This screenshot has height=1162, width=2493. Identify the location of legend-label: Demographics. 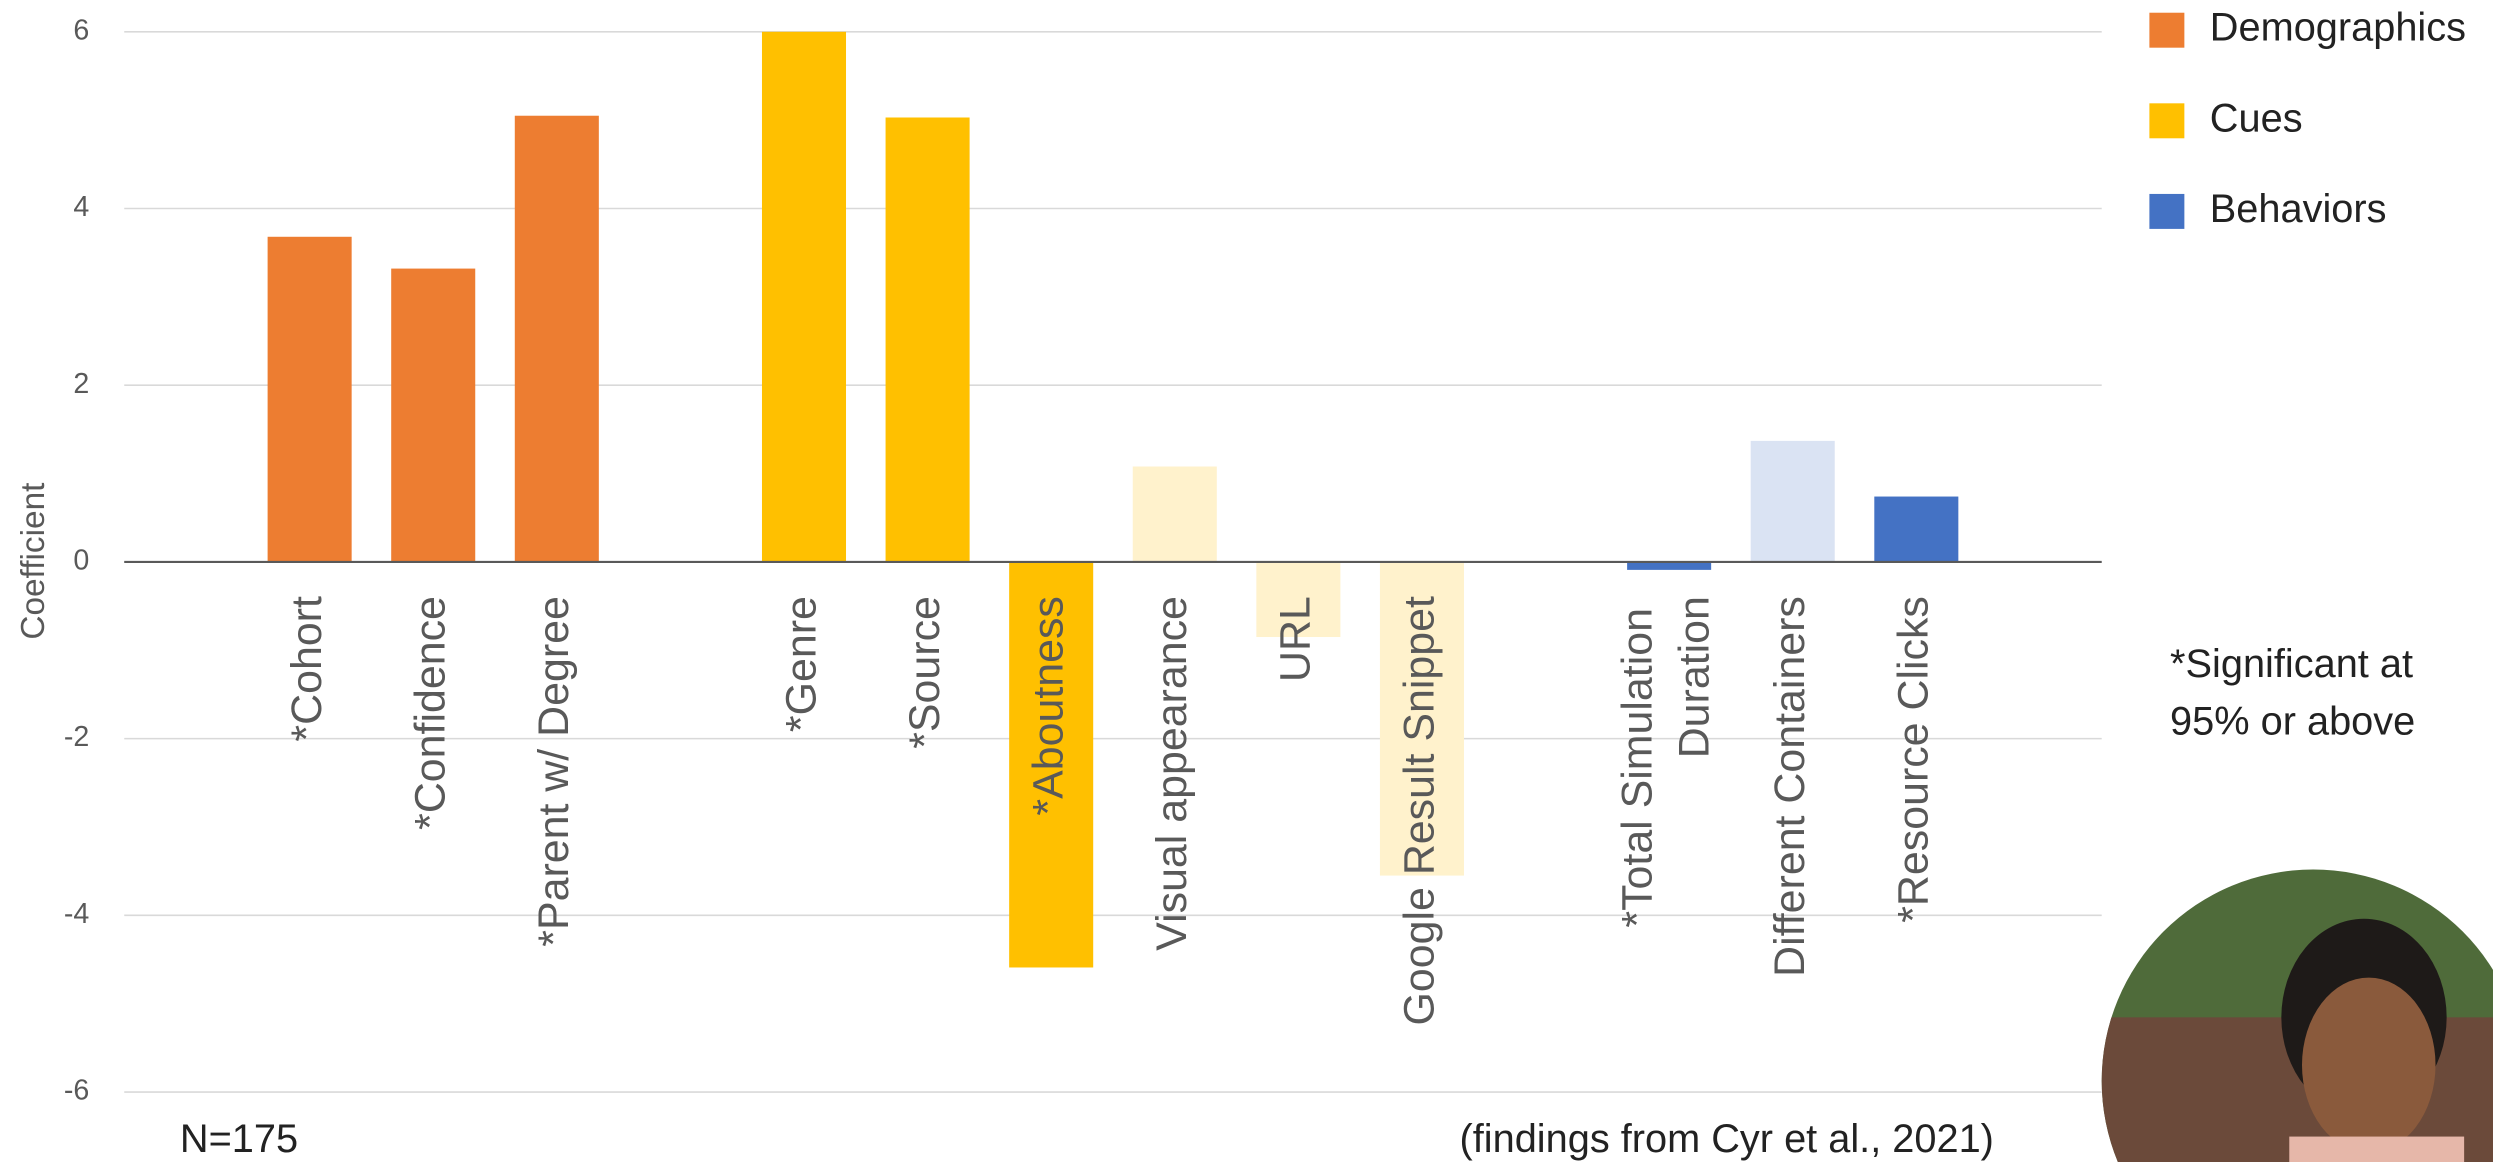
(2338, 28).